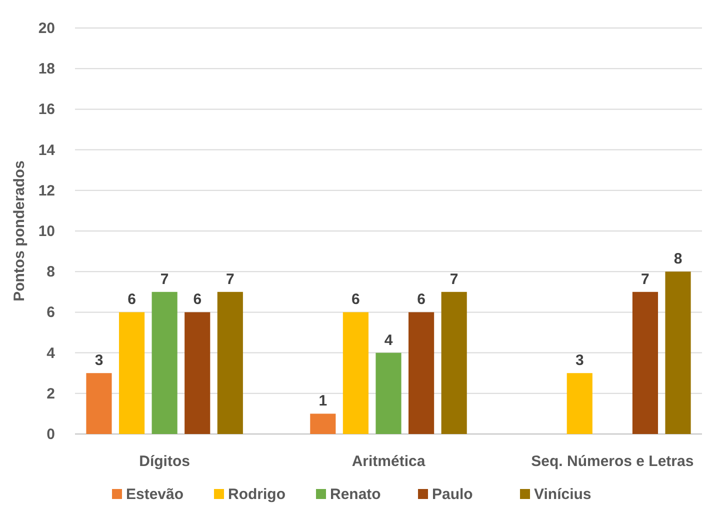 The width and height of the screenshot is (710, 505). What do you see at coordinates (452, 494) in the screenshot?
I see `legend-label: Paulo` at bounding box center [452, 494].